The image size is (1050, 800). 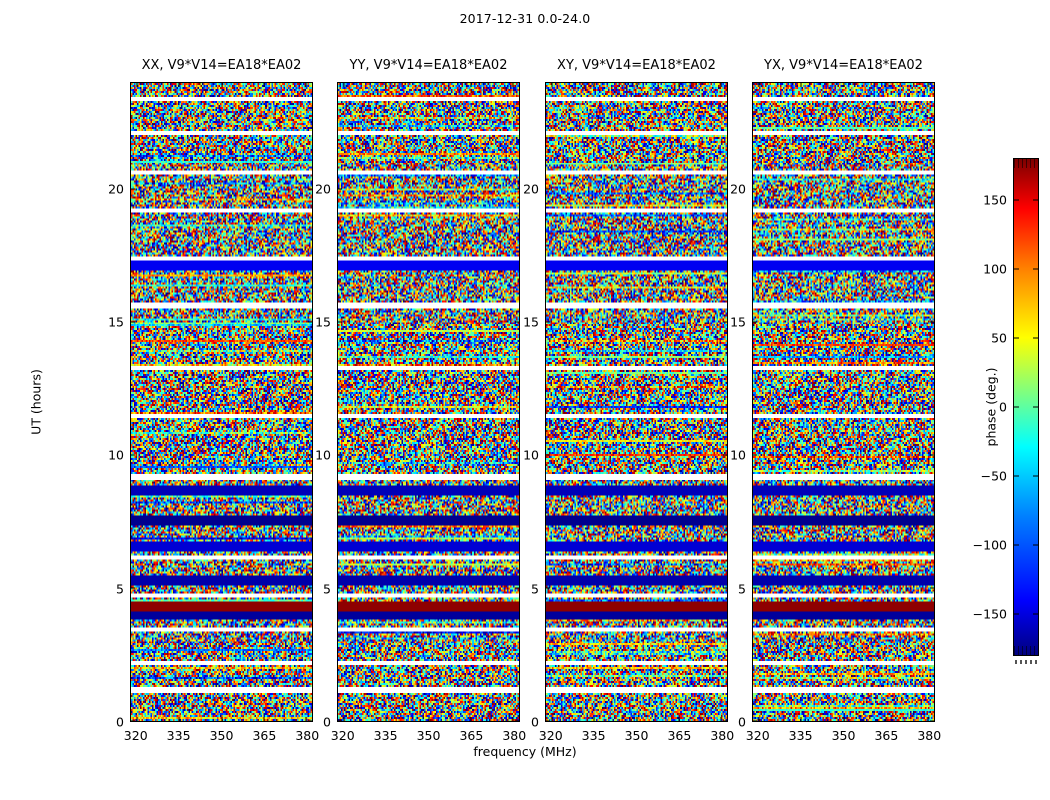 I want to click on colorbar-tick-label: 50, so click(x=999, y=338).